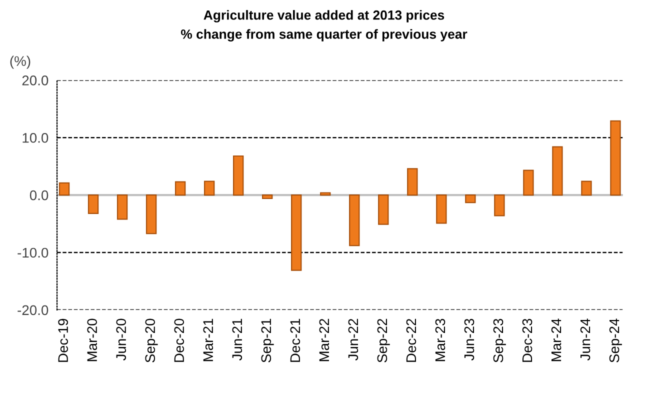  Describe the element at coordinates (615, 340) in the screenshot. I see `x-tick-label: Sep-24` at that location.